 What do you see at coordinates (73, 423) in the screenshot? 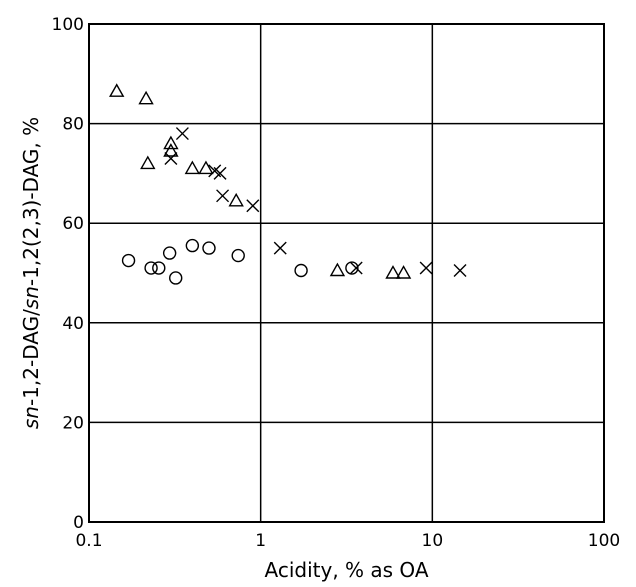
I see `y-tick-label: 20` at bounding box center [73, 423].